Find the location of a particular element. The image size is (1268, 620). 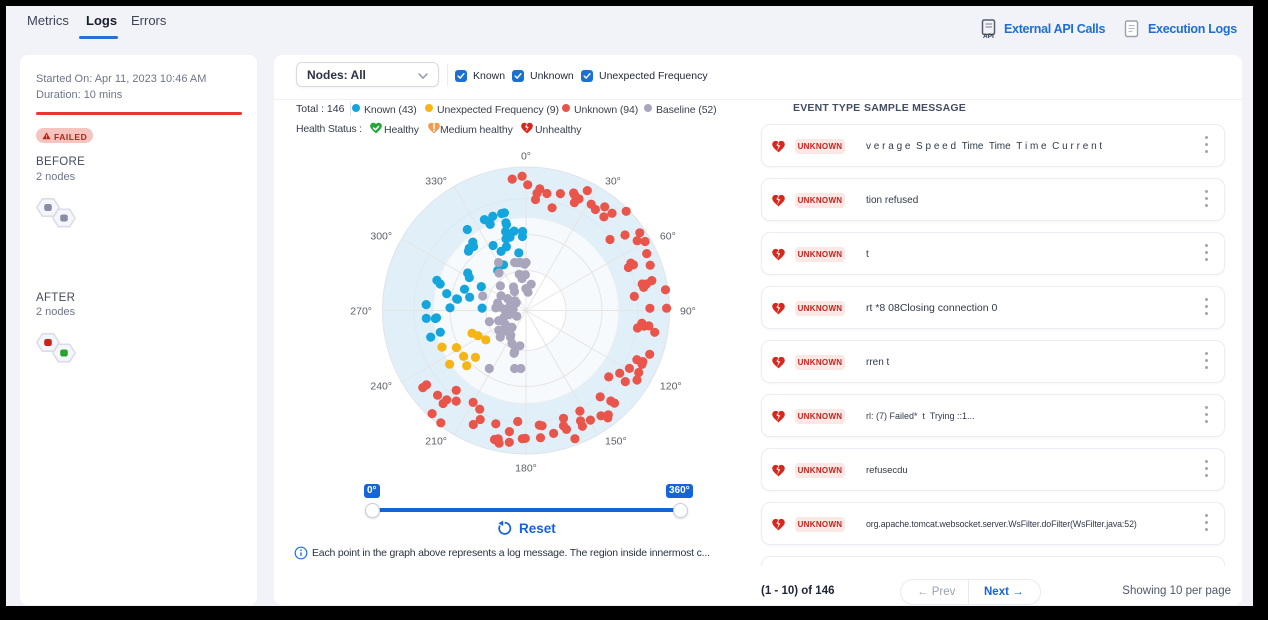

svg-text: 210° is located at coordinates (436, 441).